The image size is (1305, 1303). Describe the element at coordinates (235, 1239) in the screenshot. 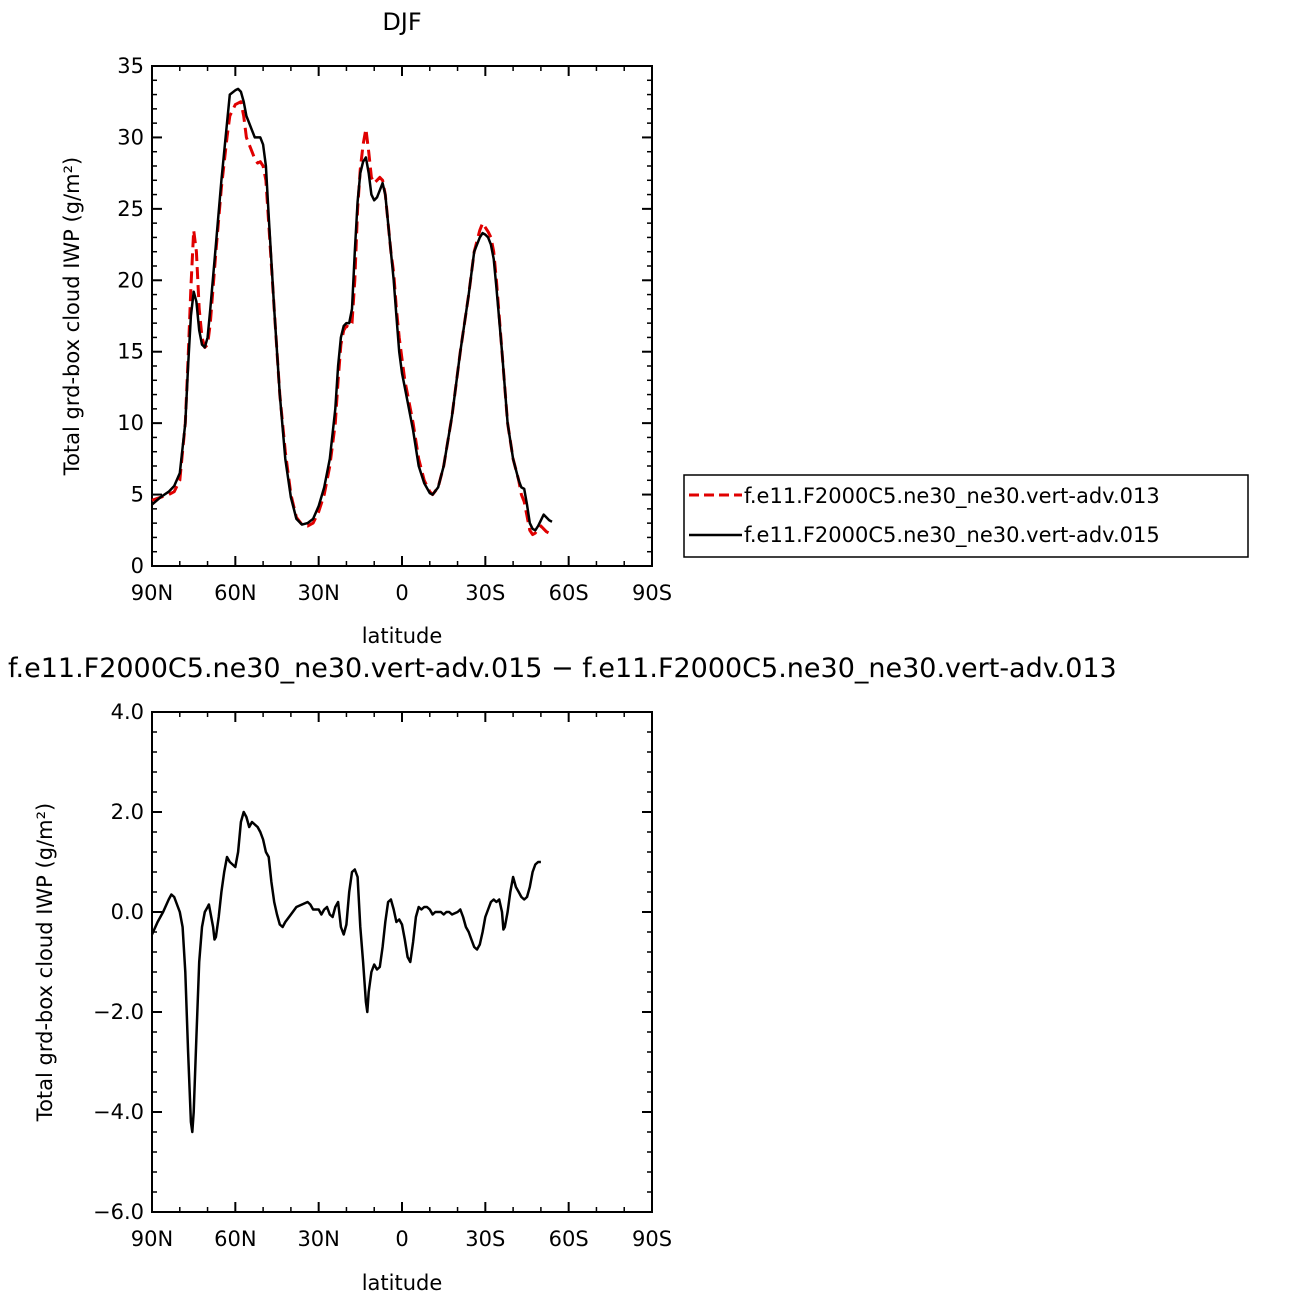

I see `bot-x-tick-label: 60N` at that location.